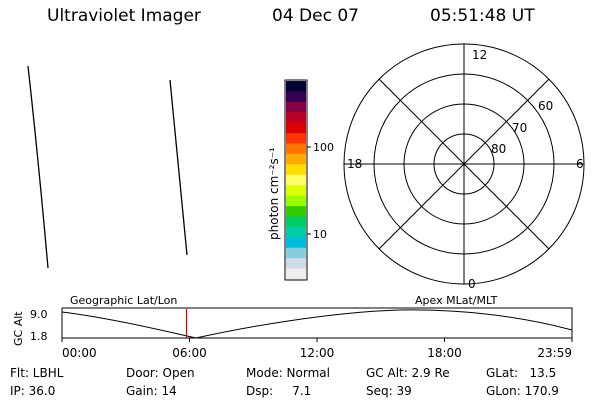 This screenshot has width=600, height=400. Describe the element at coordinates (178, 167) in the screenshot. I see `geographic-boundary-right` at that location.